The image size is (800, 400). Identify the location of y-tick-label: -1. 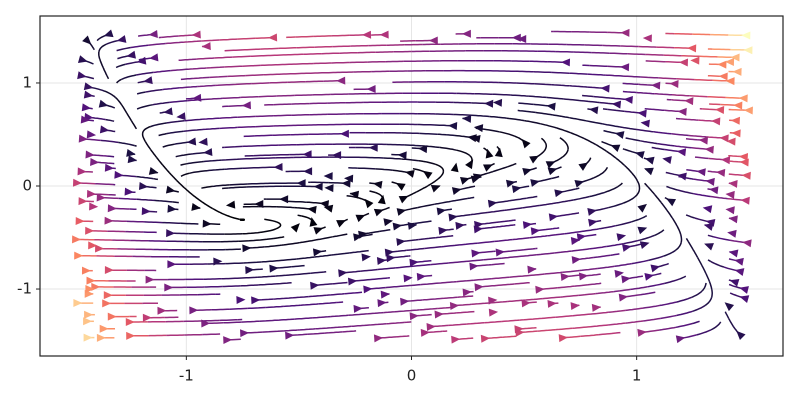
(24, 289).